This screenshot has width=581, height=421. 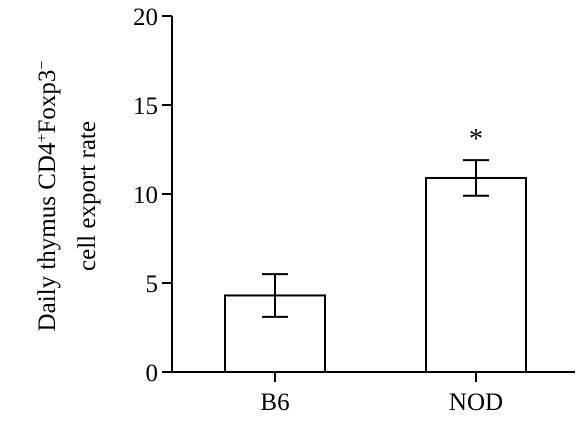 What do you see at coordinates (87, 196) in the screenshot?
I see `y-axis-label-line2: cell export rate` at bounding box center [87, 196].